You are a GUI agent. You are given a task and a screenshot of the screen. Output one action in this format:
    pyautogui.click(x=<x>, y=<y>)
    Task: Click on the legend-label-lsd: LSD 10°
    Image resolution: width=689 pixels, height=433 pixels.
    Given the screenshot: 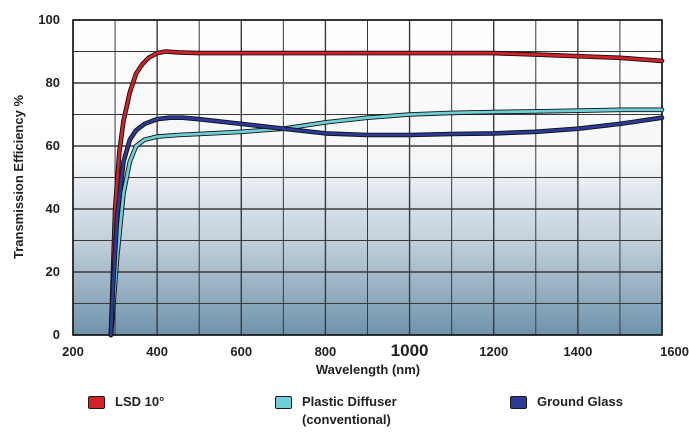 What is the action you would take?
    pyautogui.click(x=140, y=401)
    